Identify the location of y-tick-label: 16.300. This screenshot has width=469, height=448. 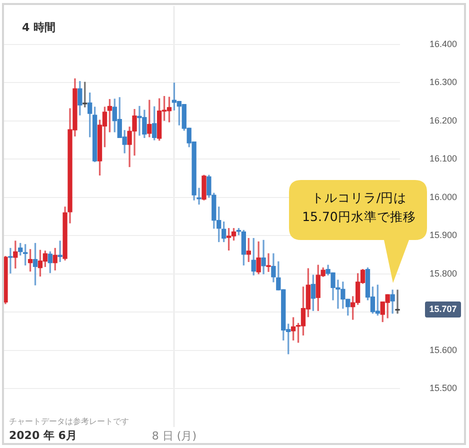
(443, 82).